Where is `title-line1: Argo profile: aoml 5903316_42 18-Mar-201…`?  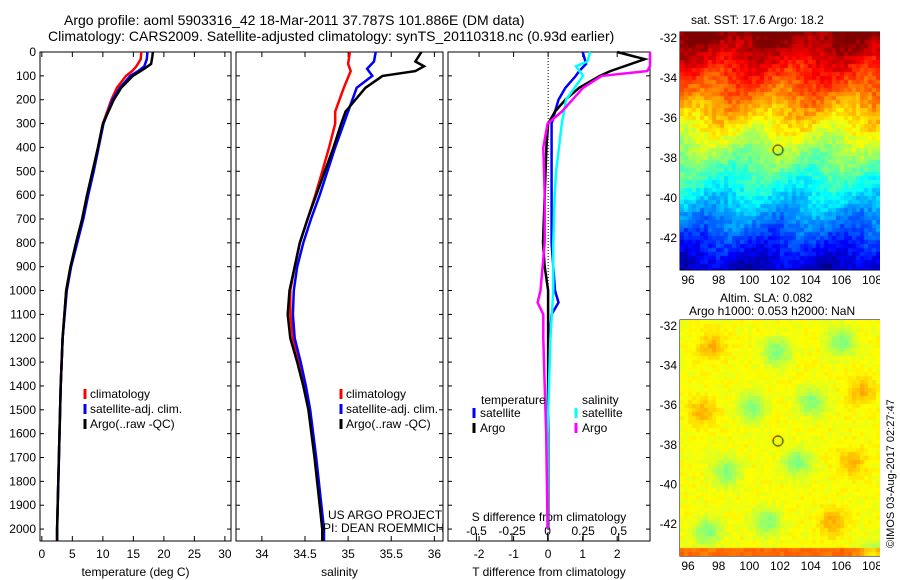 title-line1: Argo profile: aoml 5903316_42 18-Mar-201… is located at coordinates (294, 20).